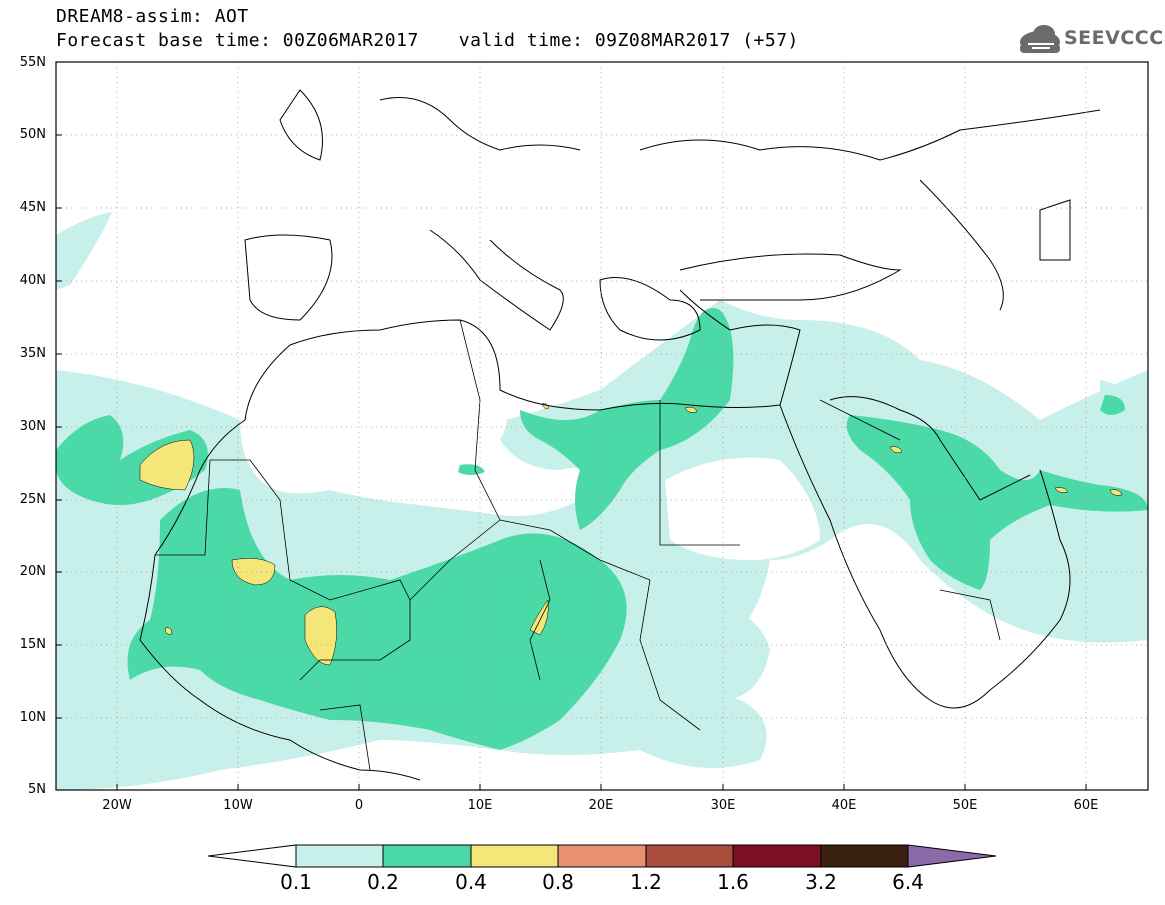  What do you see at coordinates (383, 882) in the screenshot?
I see `colorbar-label: 0.2` at bounding box center [383, 882].